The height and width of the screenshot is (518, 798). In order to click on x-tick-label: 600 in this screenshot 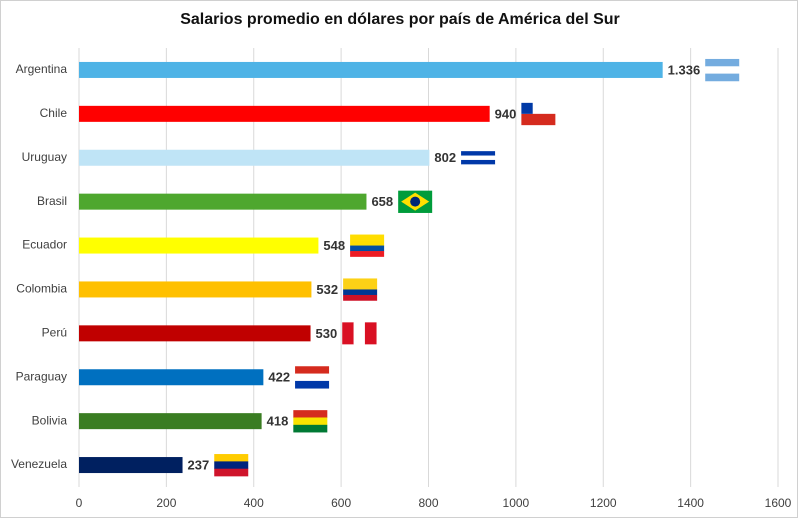, I will do `click(341, 503)`.